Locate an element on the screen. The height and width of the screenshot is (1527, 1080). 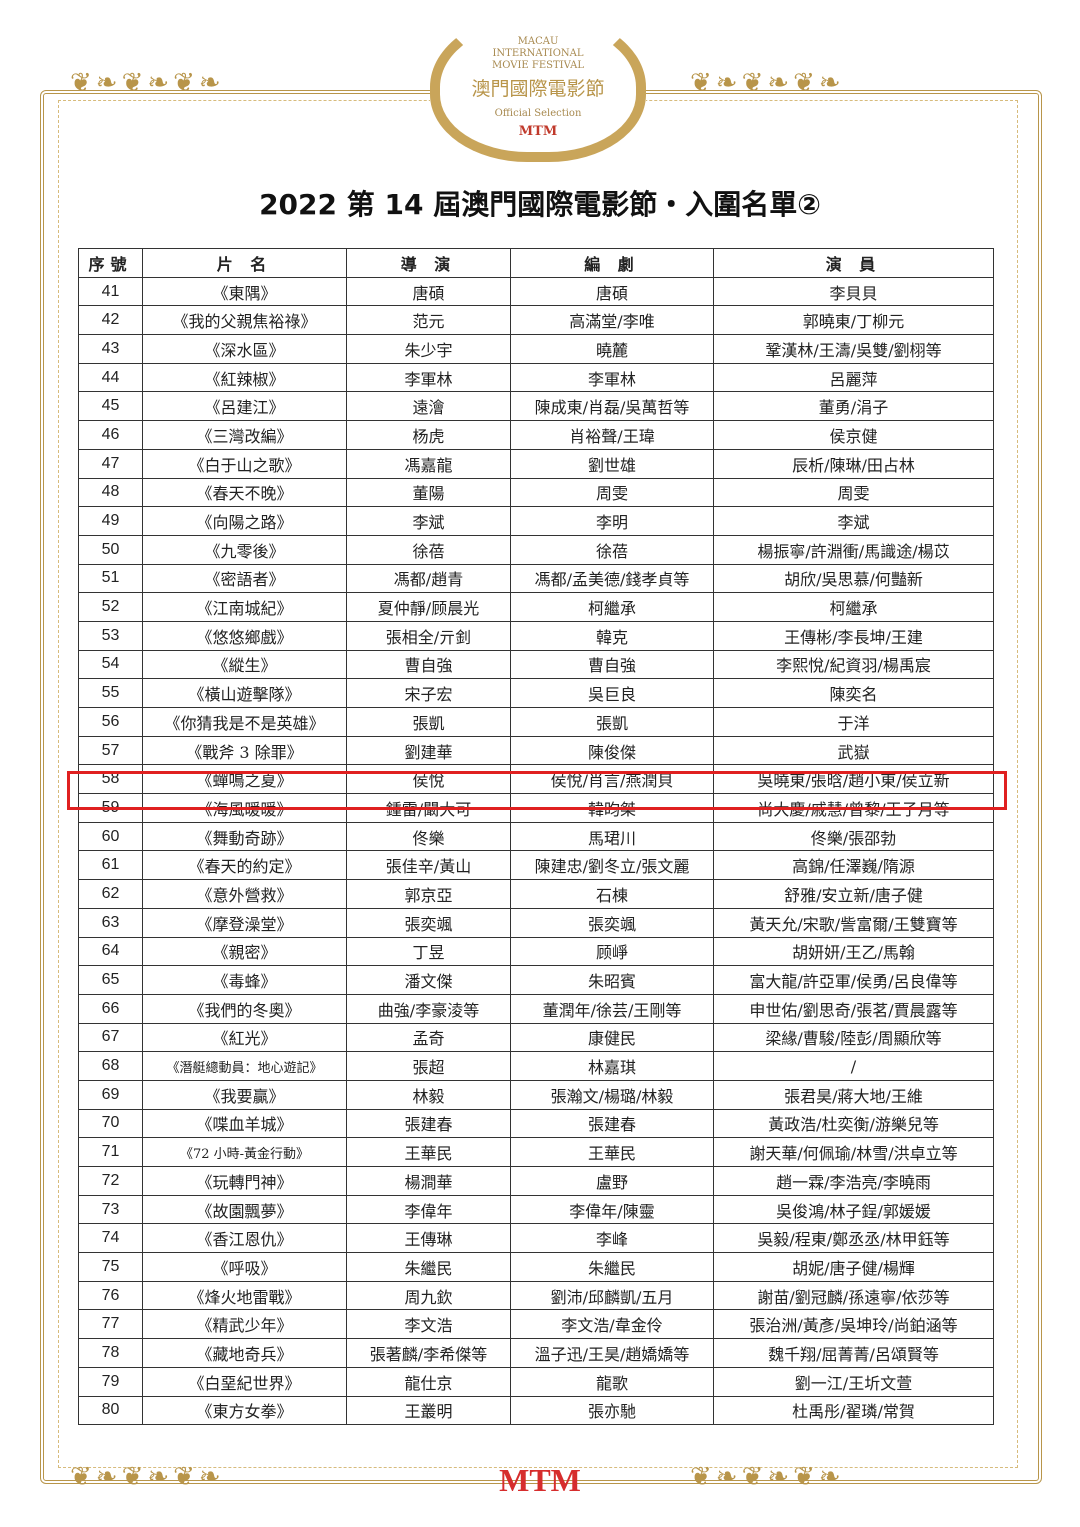
table-row: 55 《橫山遊擊隊》 宋子宏 吳巨良 陳奕名 is located at coordinates (536, 693).